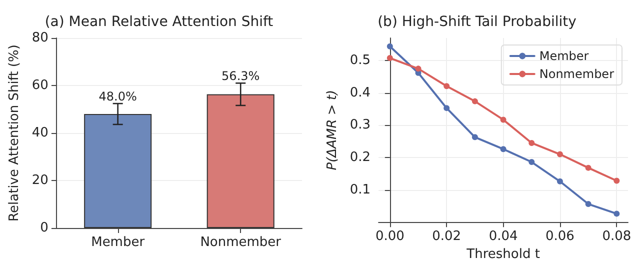  I want to click on x-axis-title: Threshold t, so click(503, 254).